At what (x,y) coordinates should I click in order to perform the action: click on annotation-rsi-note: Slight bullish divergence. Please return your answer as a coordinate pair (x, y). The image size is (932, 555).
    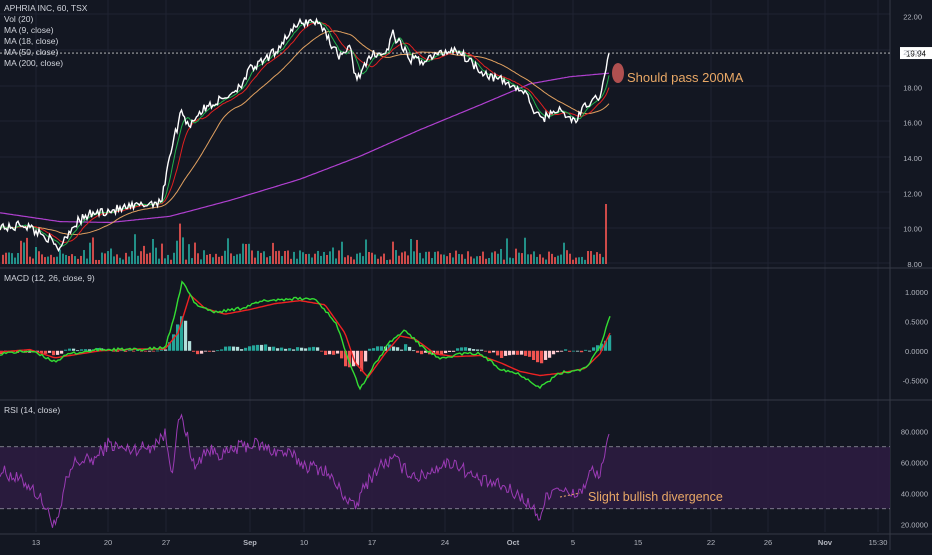
    Looking at the image, I should click on (655, 497).